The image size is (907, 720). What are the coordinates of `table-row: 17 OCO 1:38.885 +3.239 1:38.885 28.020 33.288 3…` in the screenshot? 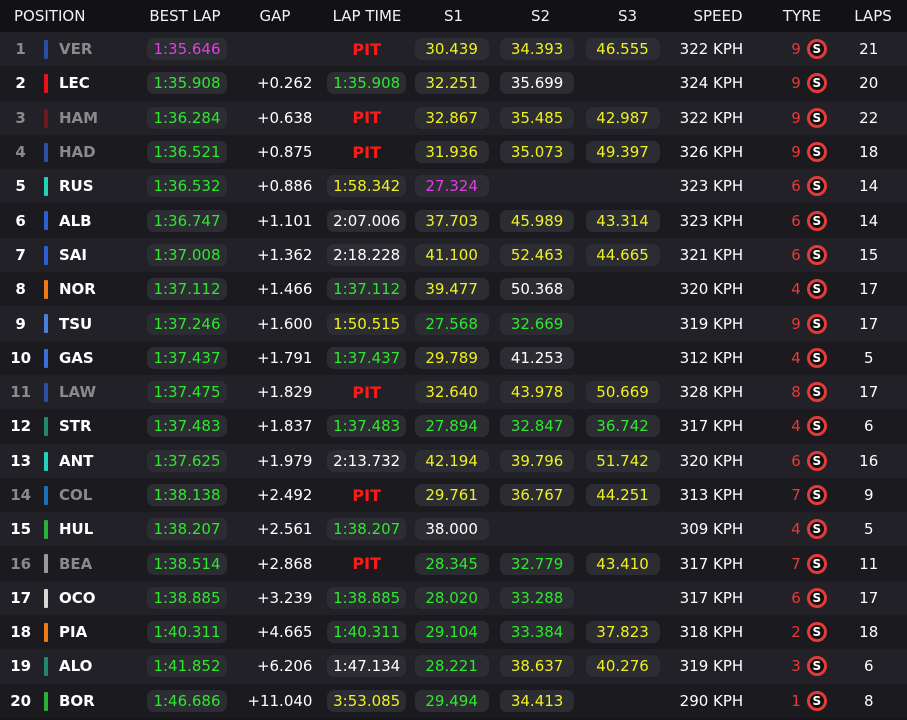 It's located at (453, 598).